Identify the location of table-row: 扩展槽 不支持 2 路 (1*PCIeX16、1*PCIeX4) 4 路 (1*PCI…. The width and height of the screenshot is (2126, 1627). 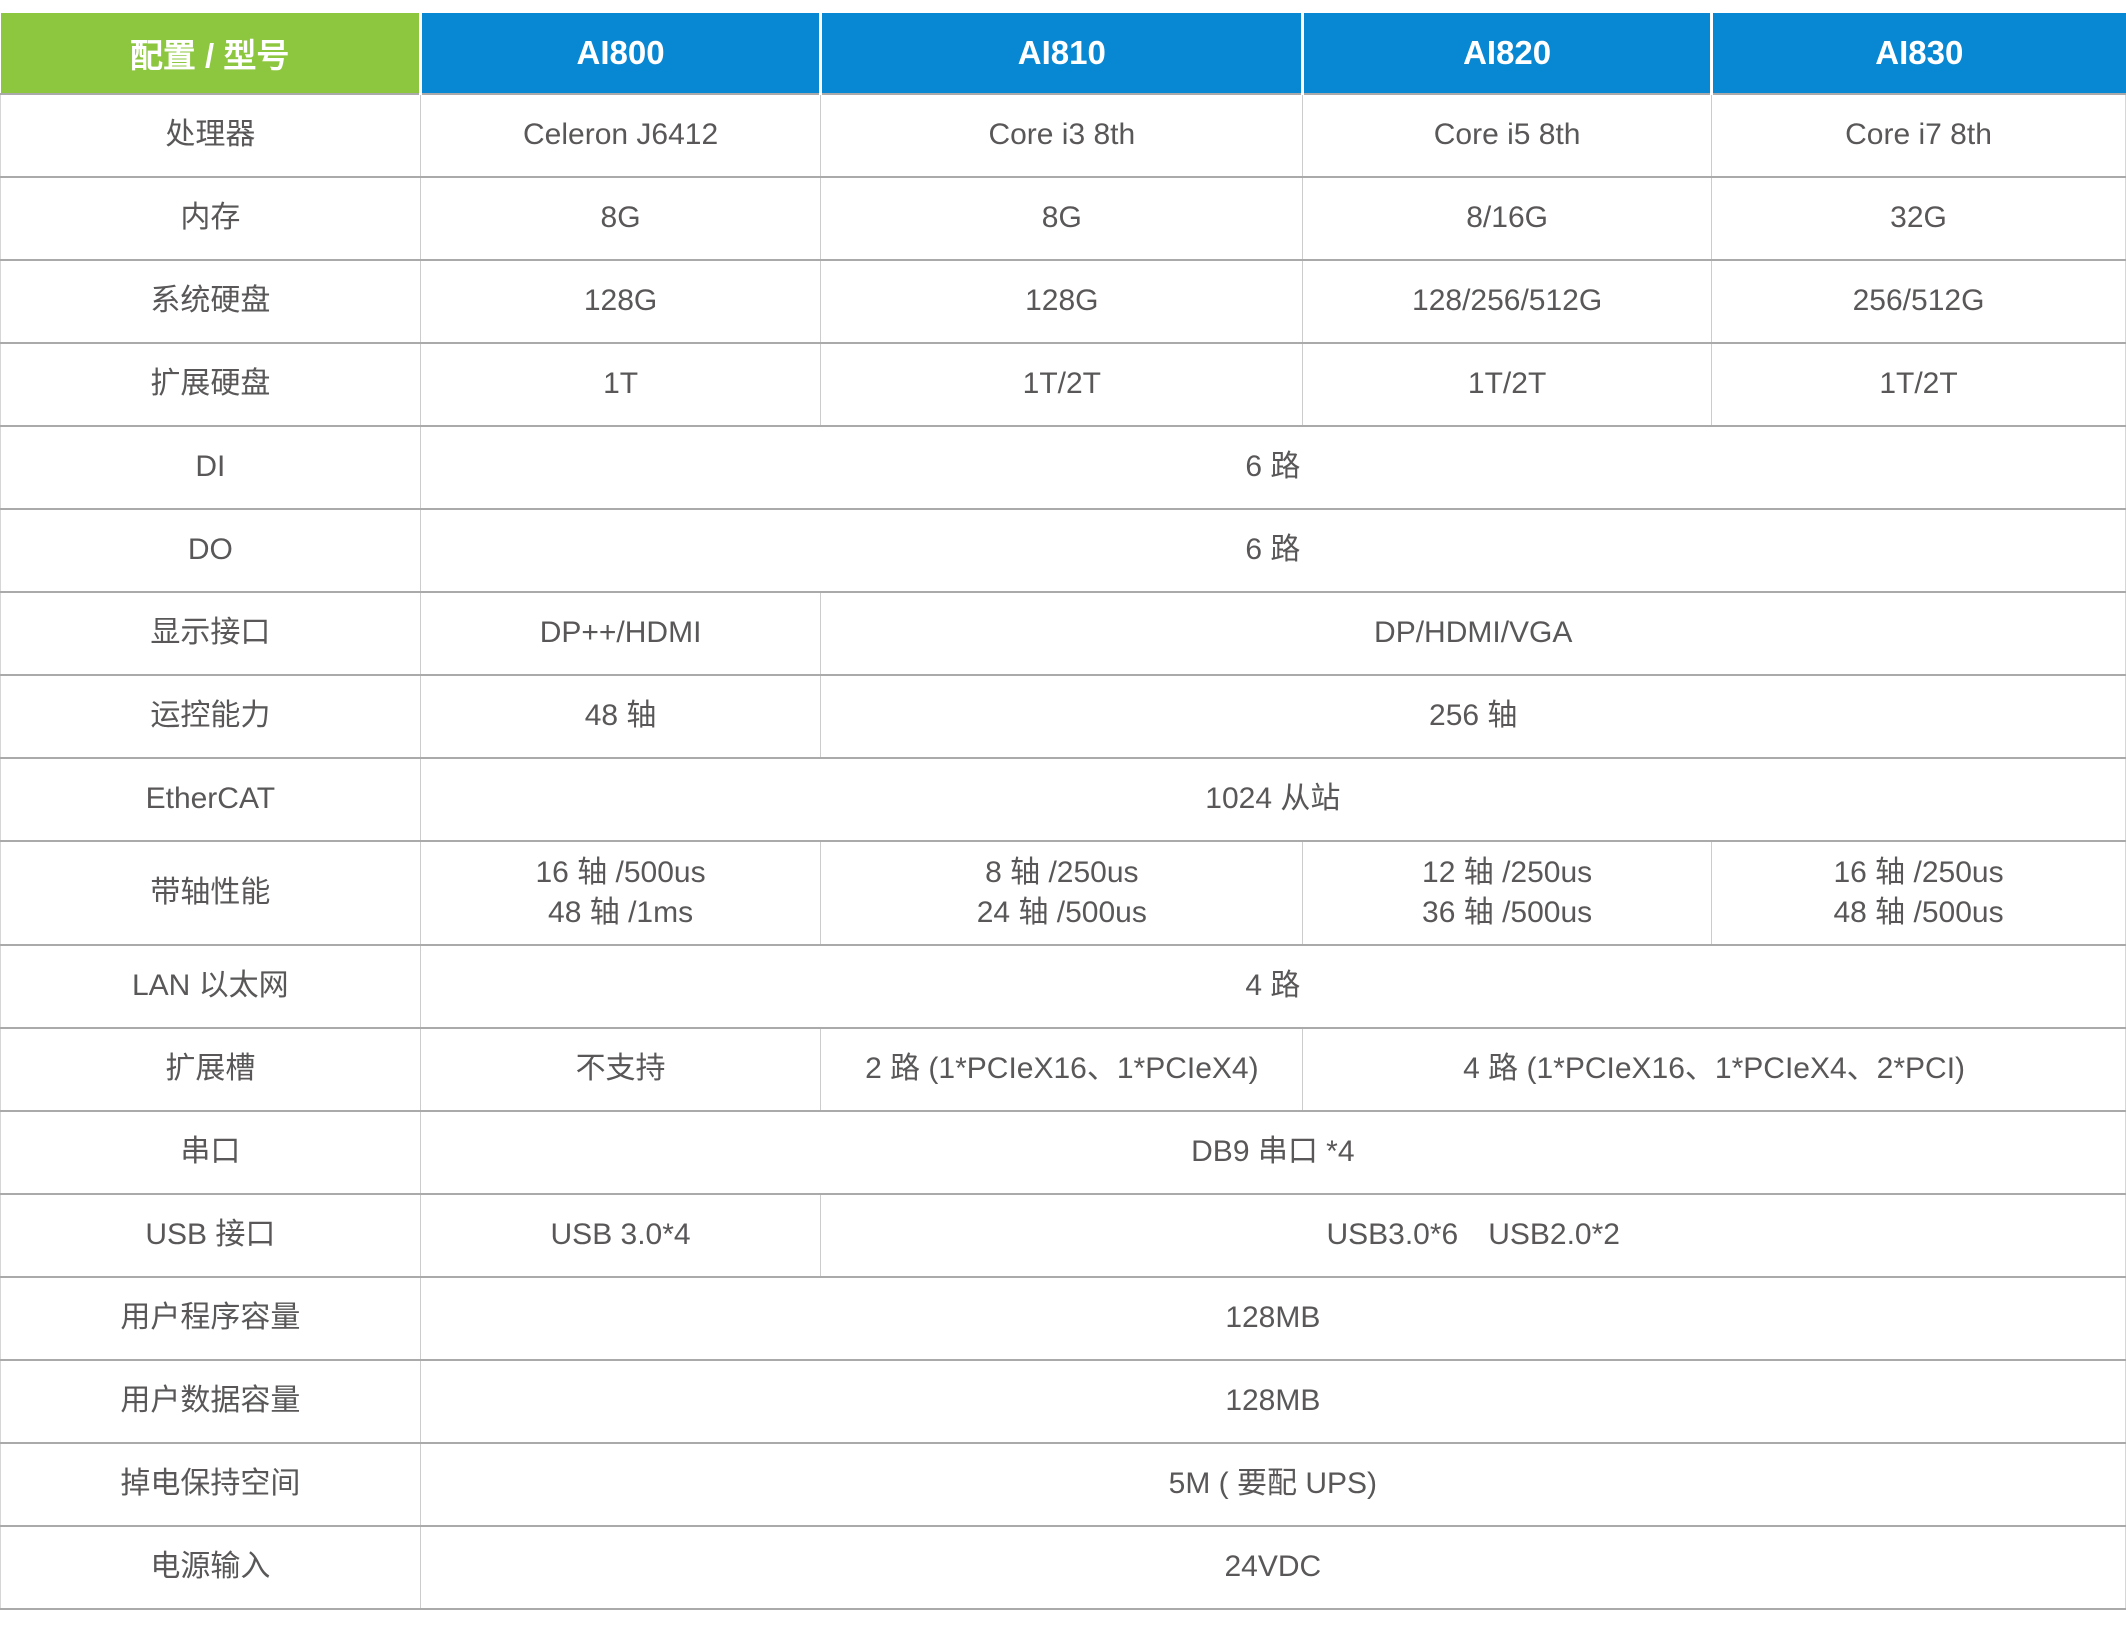
(1063, 1069).